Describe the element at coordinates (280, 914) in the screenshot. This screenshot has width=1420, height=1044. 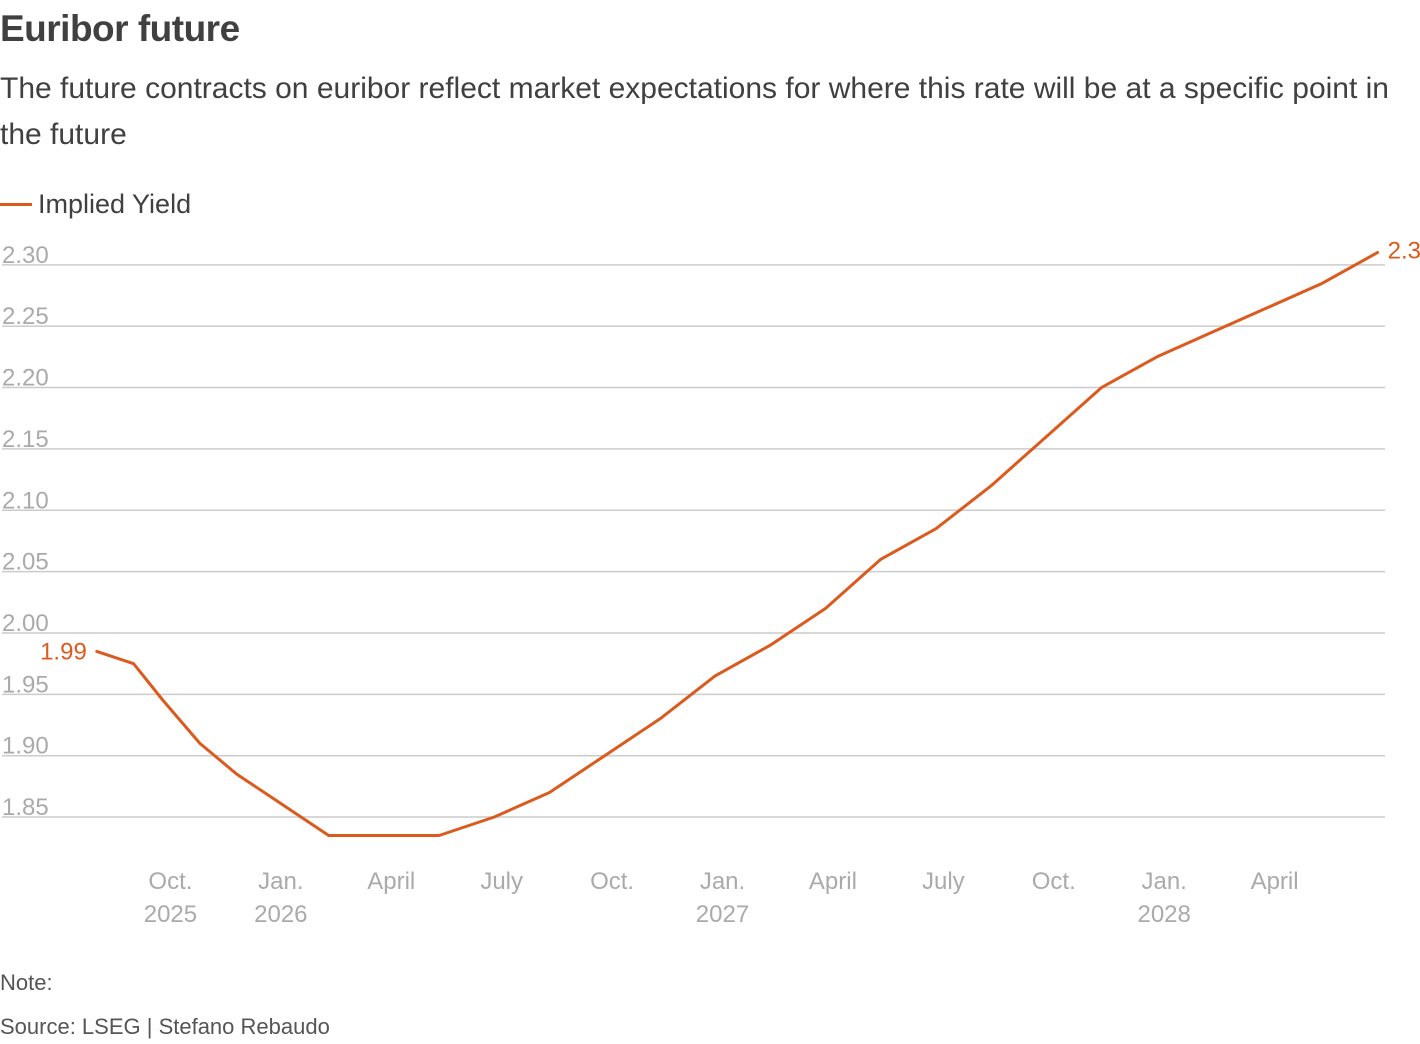
I see `x-tick-year-label: 2026` at that location.